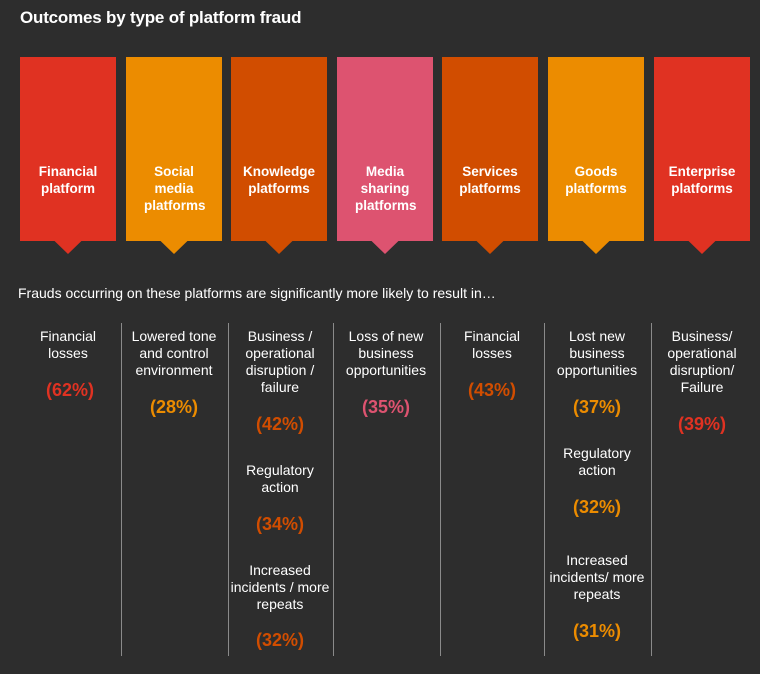 This screenshot has width=760, height=674. I want to click on outcome-column-financial: Financial losses (62%), so click(70, 489).